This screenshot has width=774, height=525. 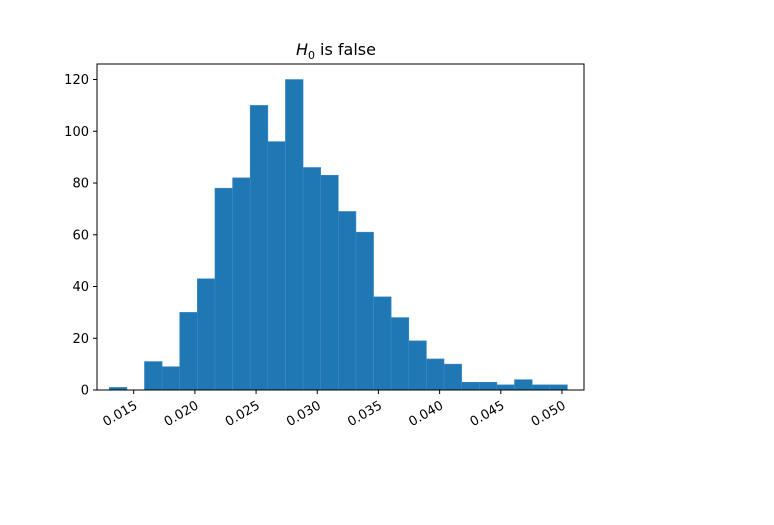 What do you see at coordinates (76, 80) in the screenshot?
I see `y-tick-label: 120` at bounding box center [76, 80].